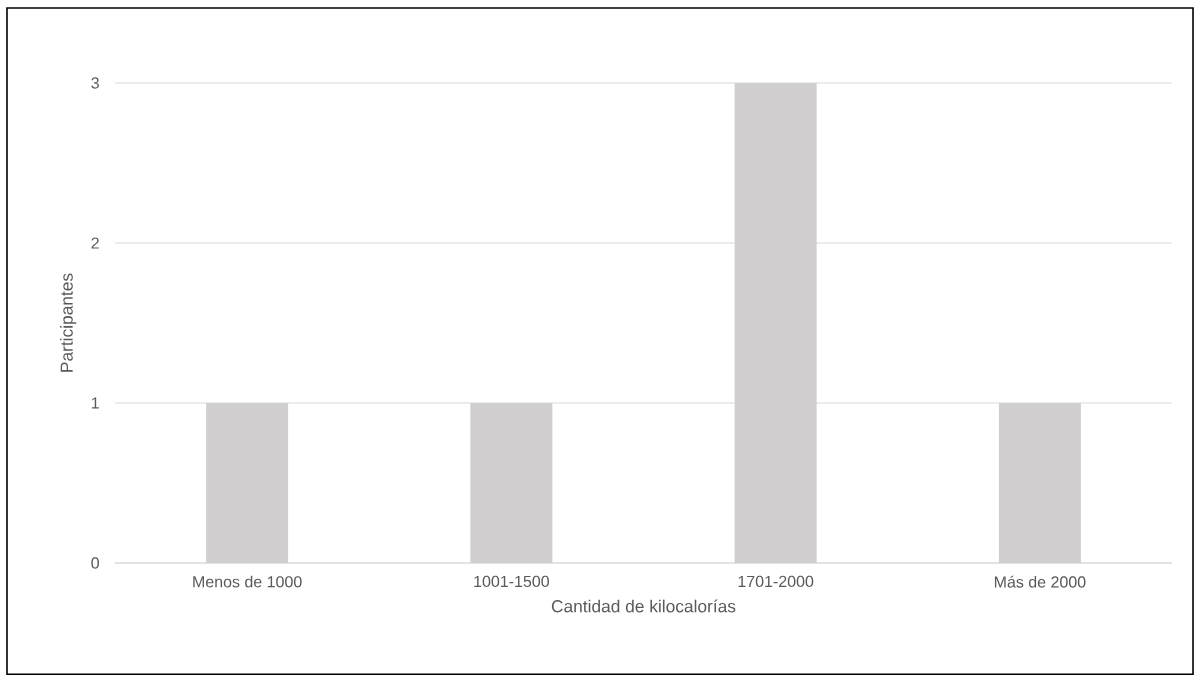 The width and height of the screenshot is (1195, 675). I want to click on x-tick-label: 1701-2000, so click(776, 581).